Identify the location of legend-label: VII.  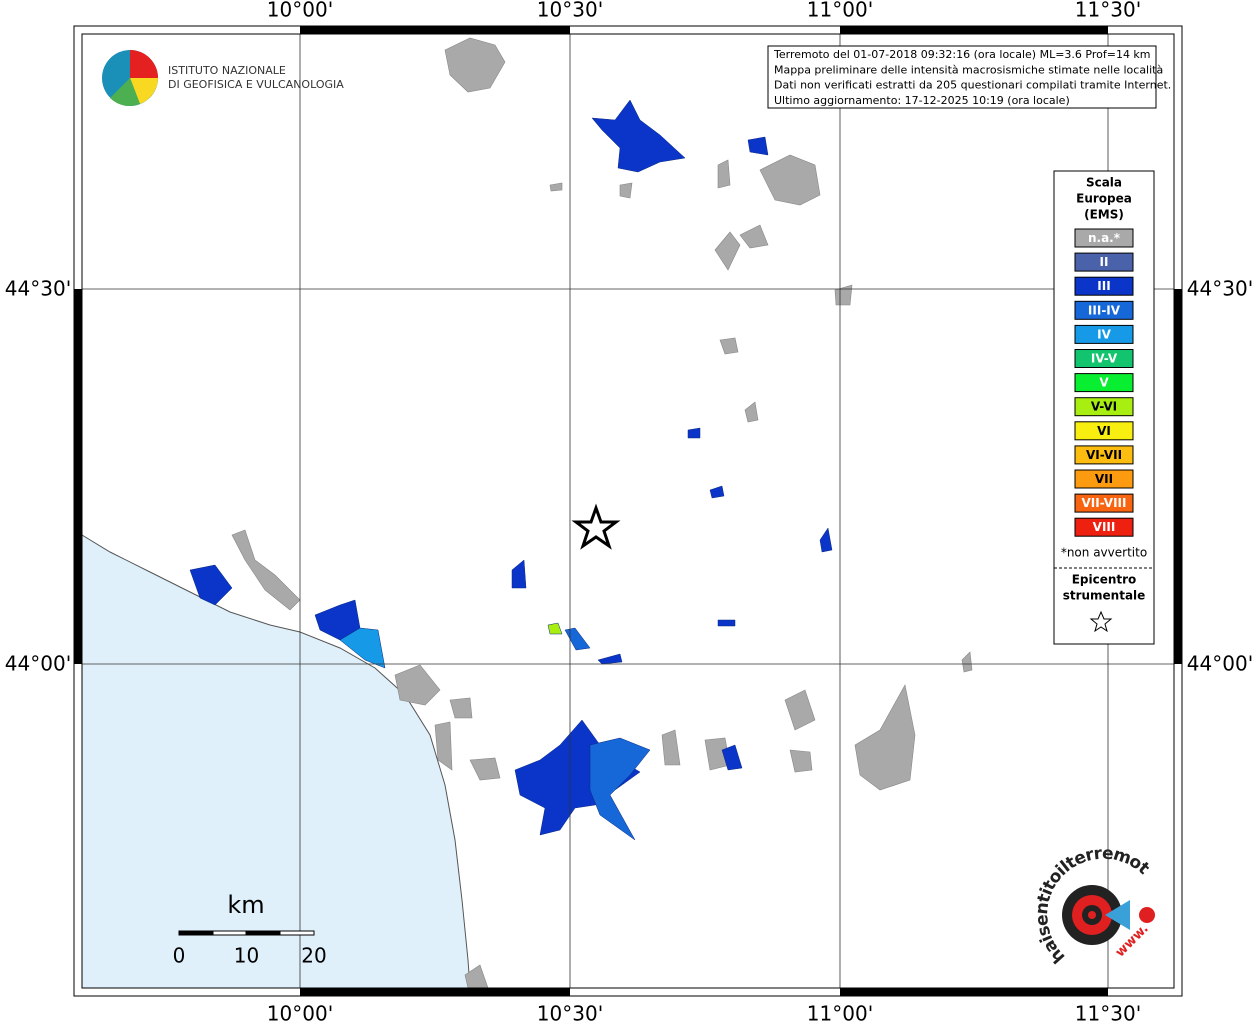
(1104, 479).